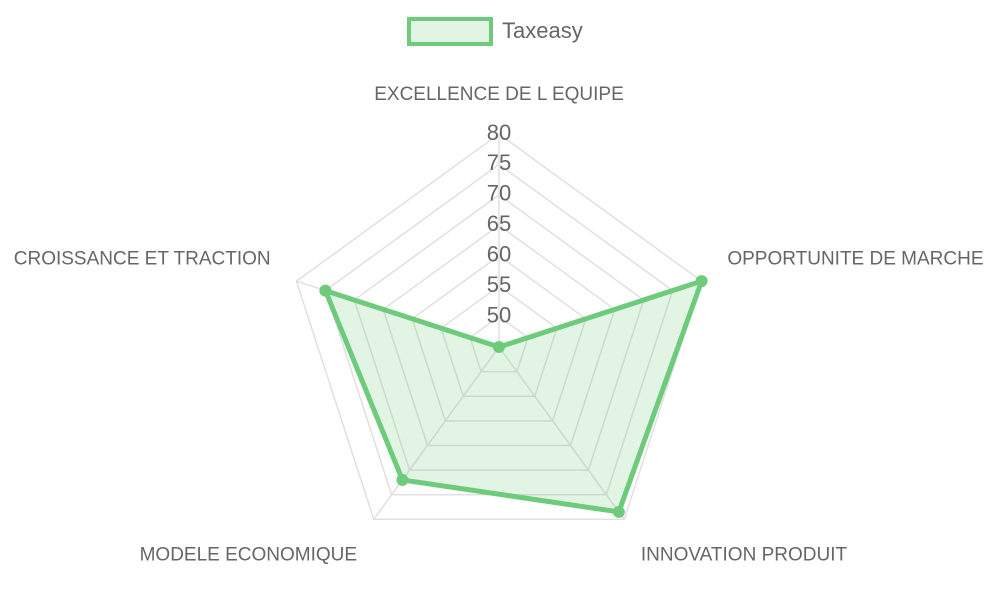 This screenshot has height=605, width=1000. I want to click on category-label: EXCELLENCE DE L EQUIPE, so click(499, 94).